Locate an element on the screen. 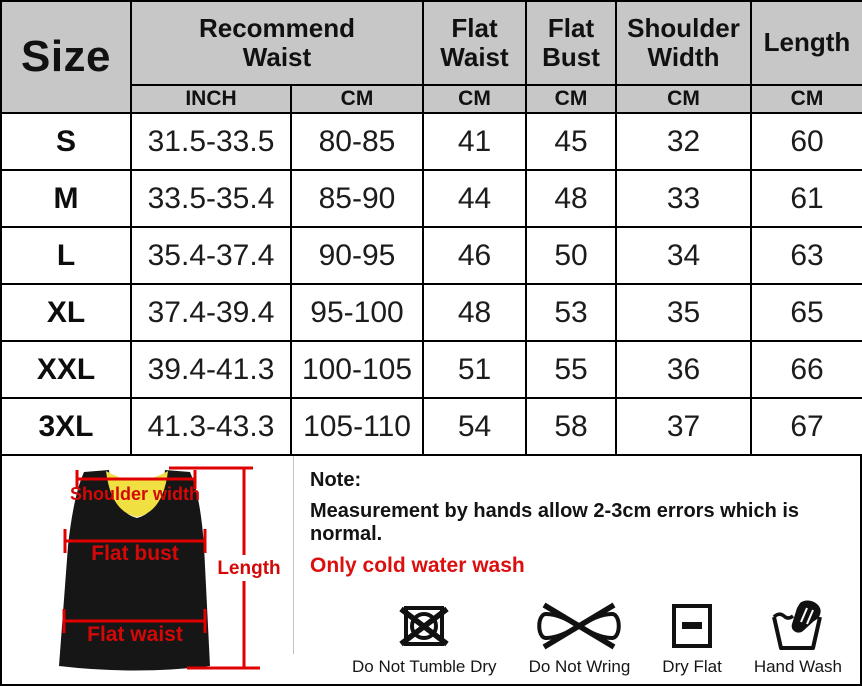 This screenshot has width=862, height=686. flat-waist-cell: 41 is located at coordinates (474, 141).